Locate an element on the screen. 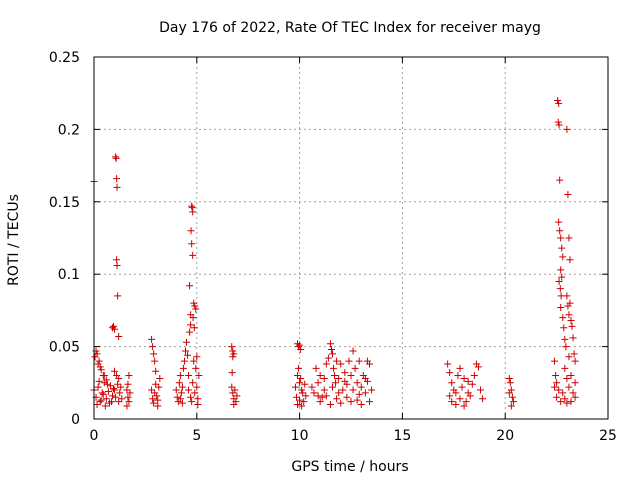  x-axis-label: GPS time / hours is located at coordinates (349, 467).